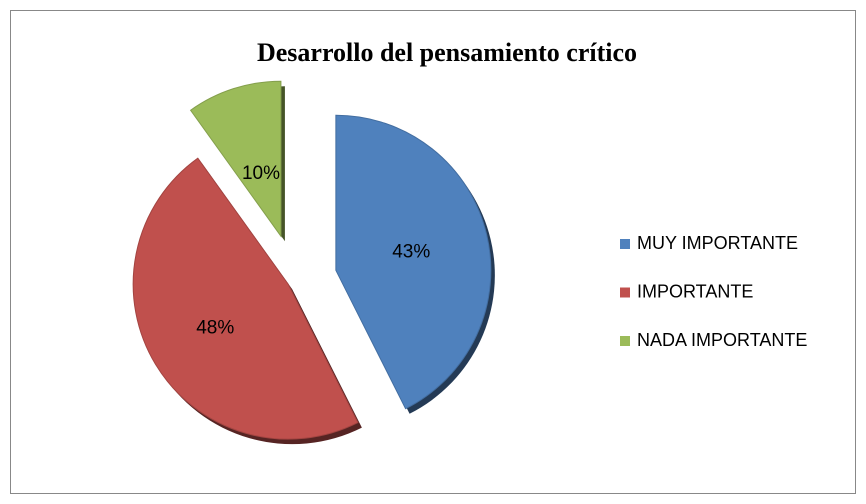 The image size is (866, 504). I want to click on data-label: 10%, so click(261, 173).